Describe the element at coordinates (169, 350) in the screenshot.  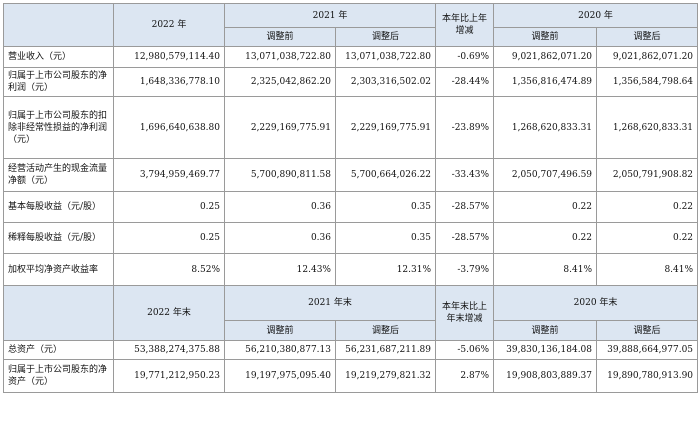
I see `cell-2022: 53,388,274,375.88` at that location.